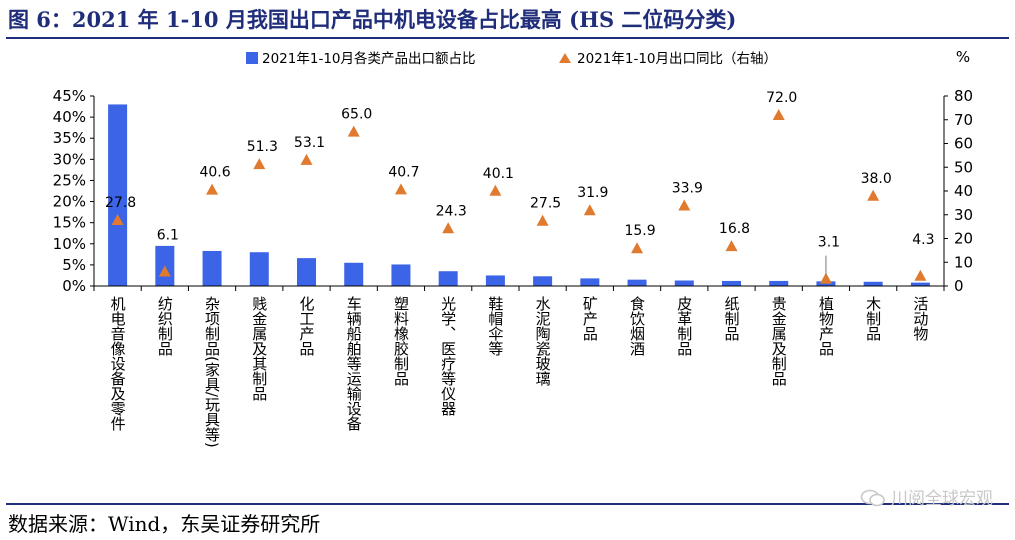  What do you see at coordinates (963, 167) in the screenshot?
I see `right-tick-label: 50` at bounding box center [963, 167].